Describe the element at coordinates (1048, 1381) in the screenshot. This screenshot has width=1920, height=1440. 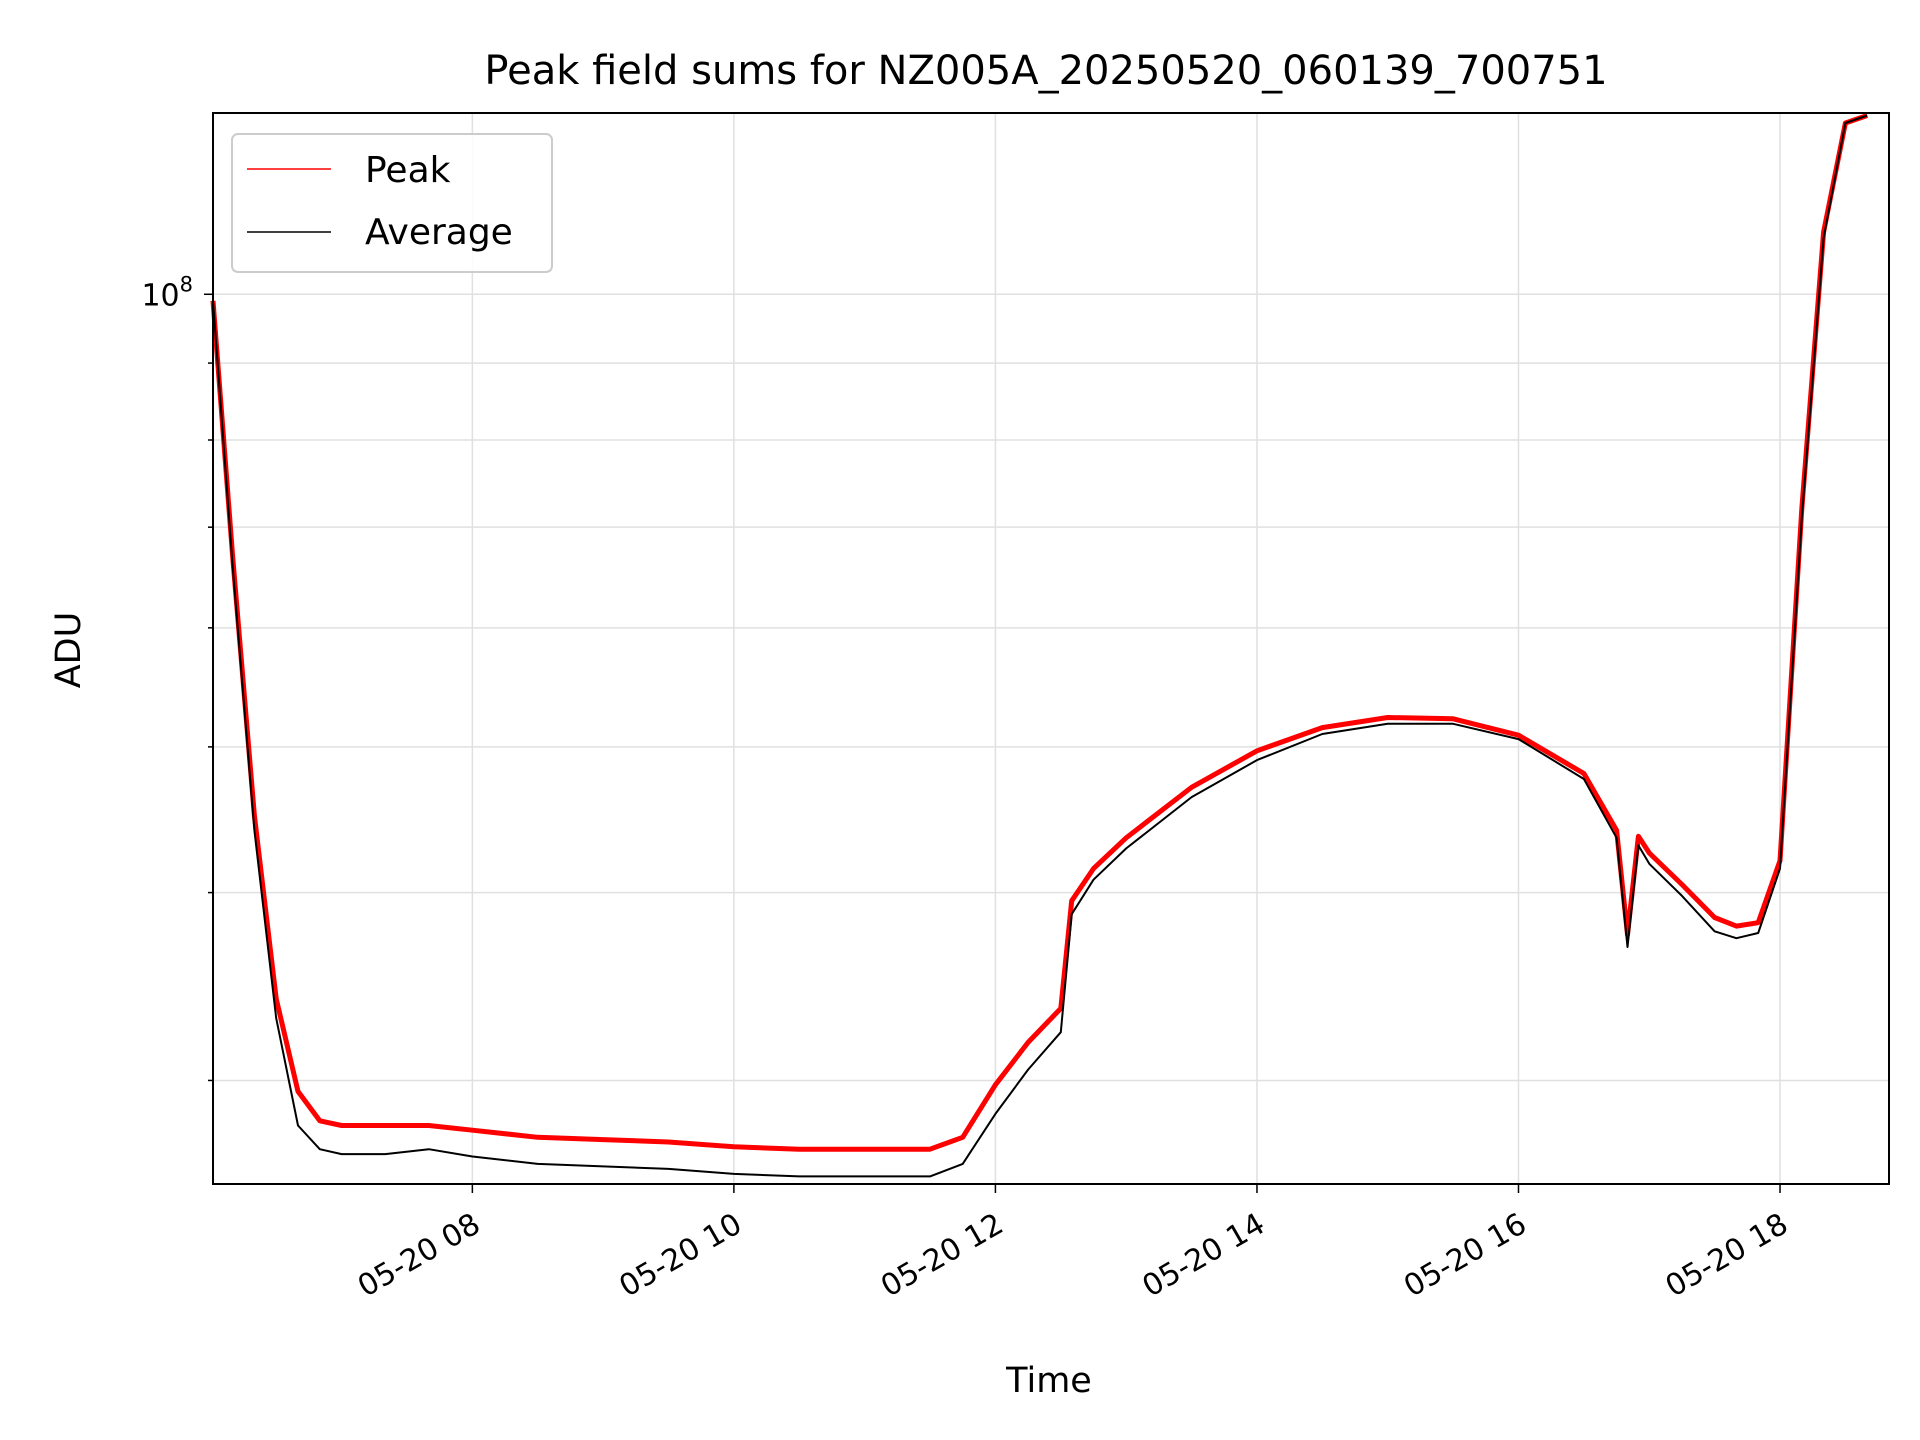
I see `x-axis-label: Time` at that location.